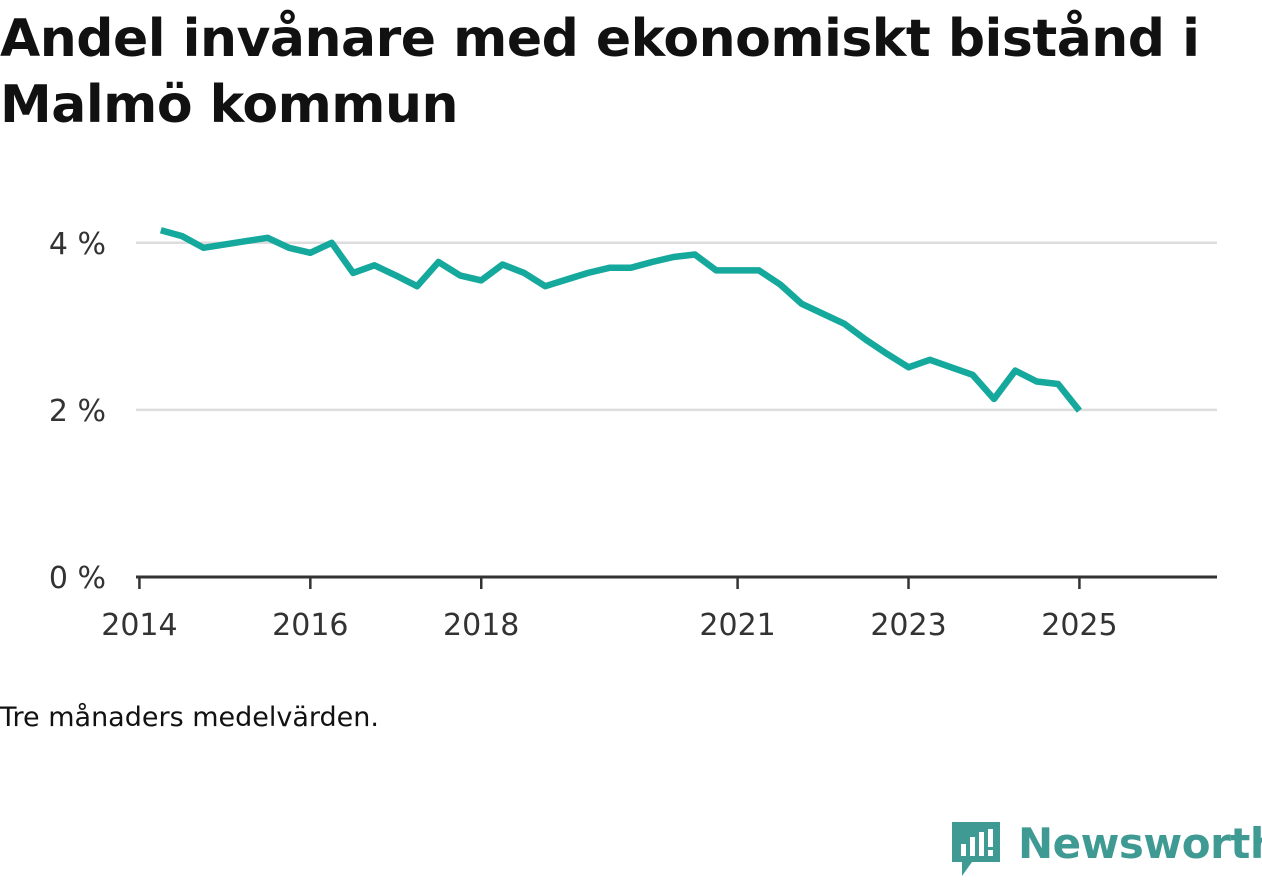 The width and height of the screenshot is (1262, 880). What do you see at coordinates (189, 717) in the screenshot?
I see `footnote: Tre månaders medelvärden.` at bounding box center [189, 717].